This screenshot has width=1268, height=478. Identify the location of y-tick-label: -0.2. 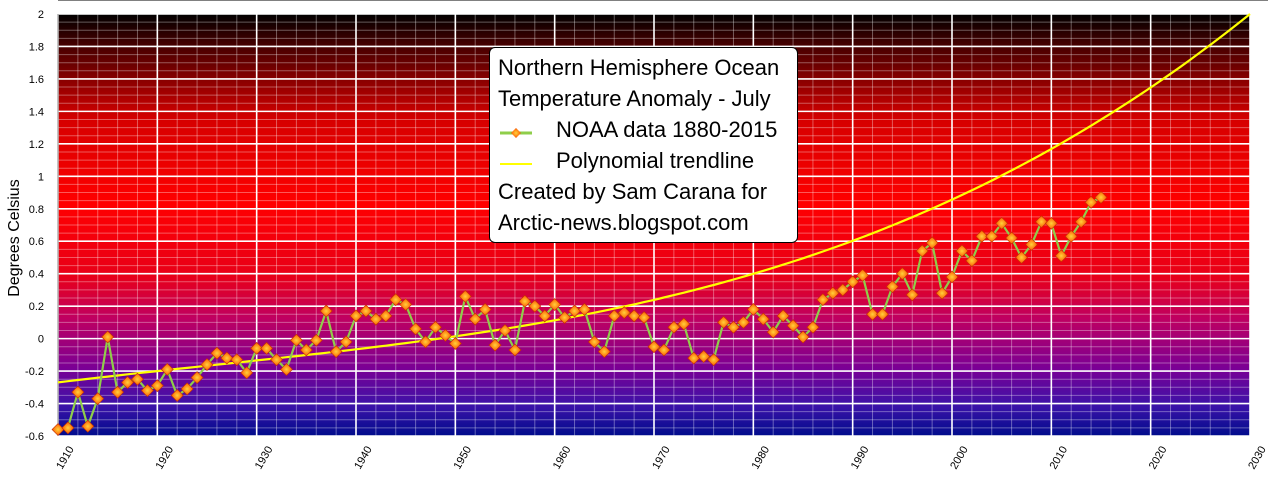
(34, 372).